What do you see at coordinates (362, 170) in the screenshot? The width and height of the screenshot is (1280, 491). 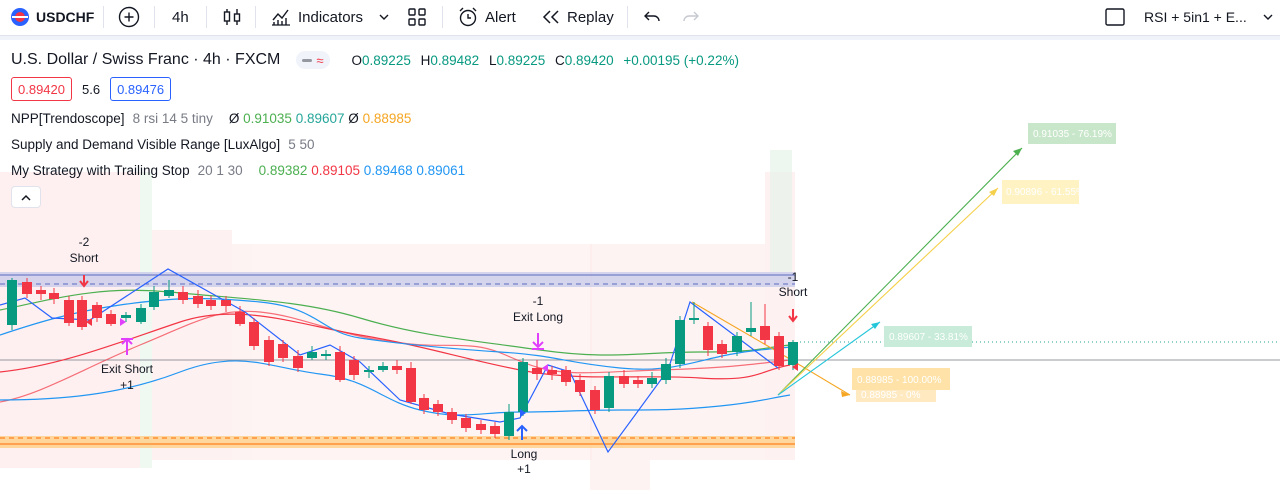 I see `indicator-value-group: 0.89382 0.89105 0.89468 0.89061` at bounding box center [362, 170].